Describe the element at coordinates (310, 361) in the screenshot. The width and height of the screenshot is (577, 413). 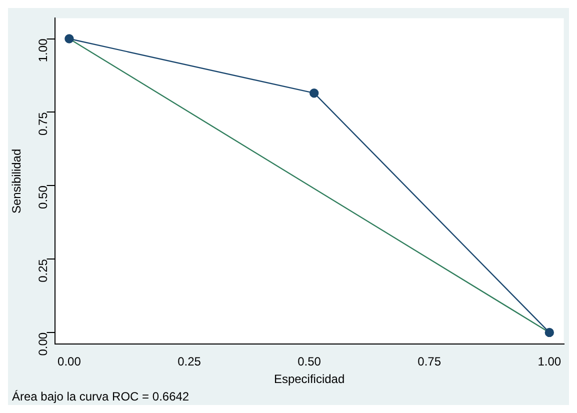
I see `x-tick-label: 0.50` at that location.